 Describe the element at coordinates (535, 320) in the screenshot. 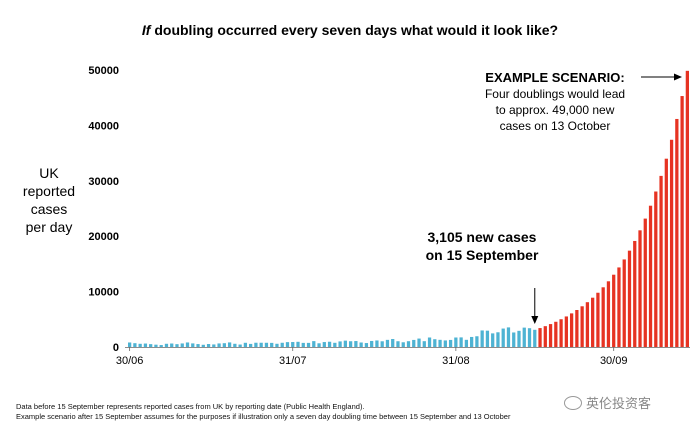

I see `callout-arrow-head` at that location.